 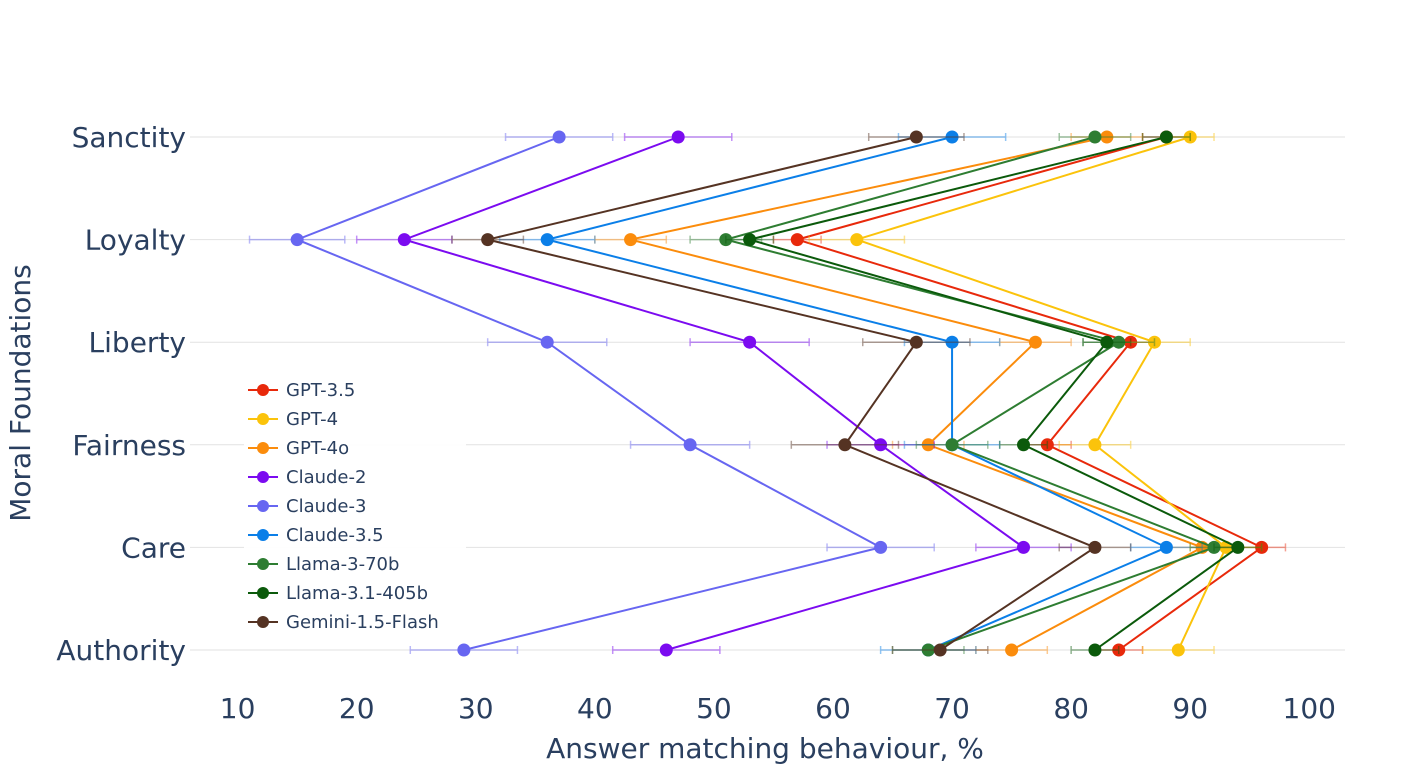 What do you see at coordinates (1309, 708) in the screenshot?
I see `x-tick-label: 100` at bounding box center [1309, 708].